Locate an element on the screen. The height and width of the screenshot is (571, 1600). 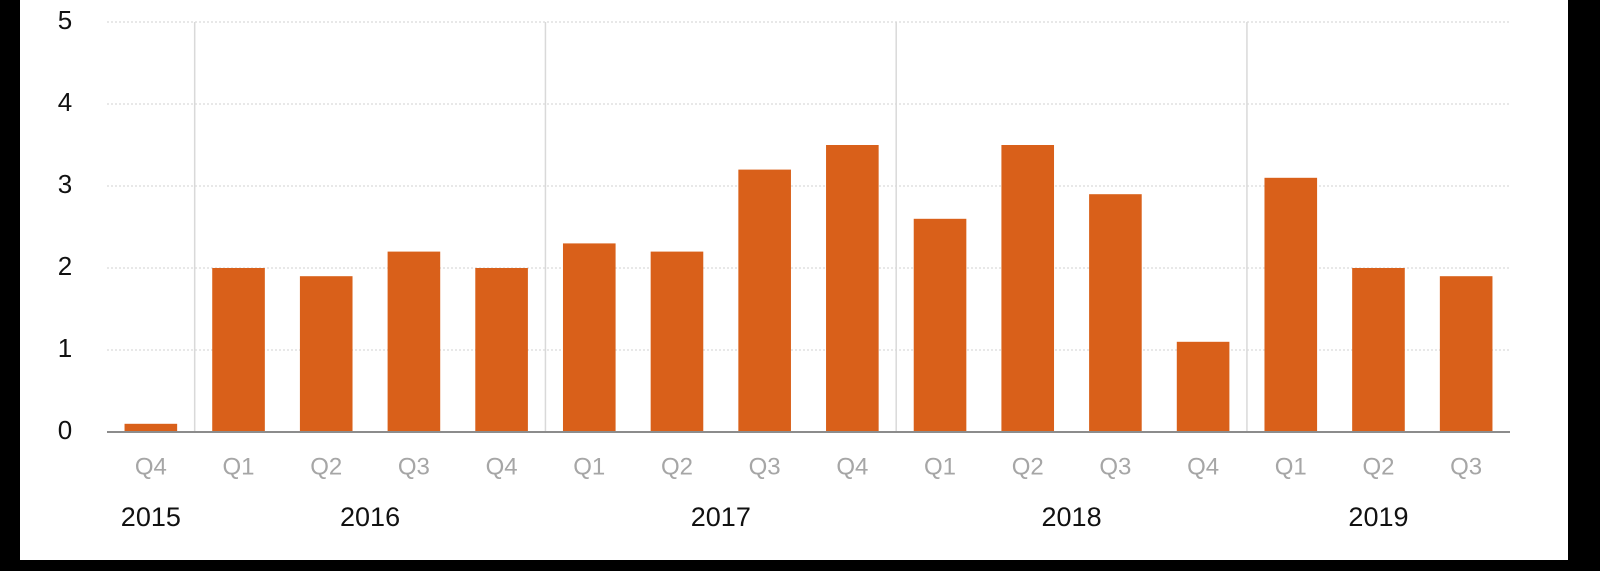
group-label: 2019 is located at coordinates (1378, 517).